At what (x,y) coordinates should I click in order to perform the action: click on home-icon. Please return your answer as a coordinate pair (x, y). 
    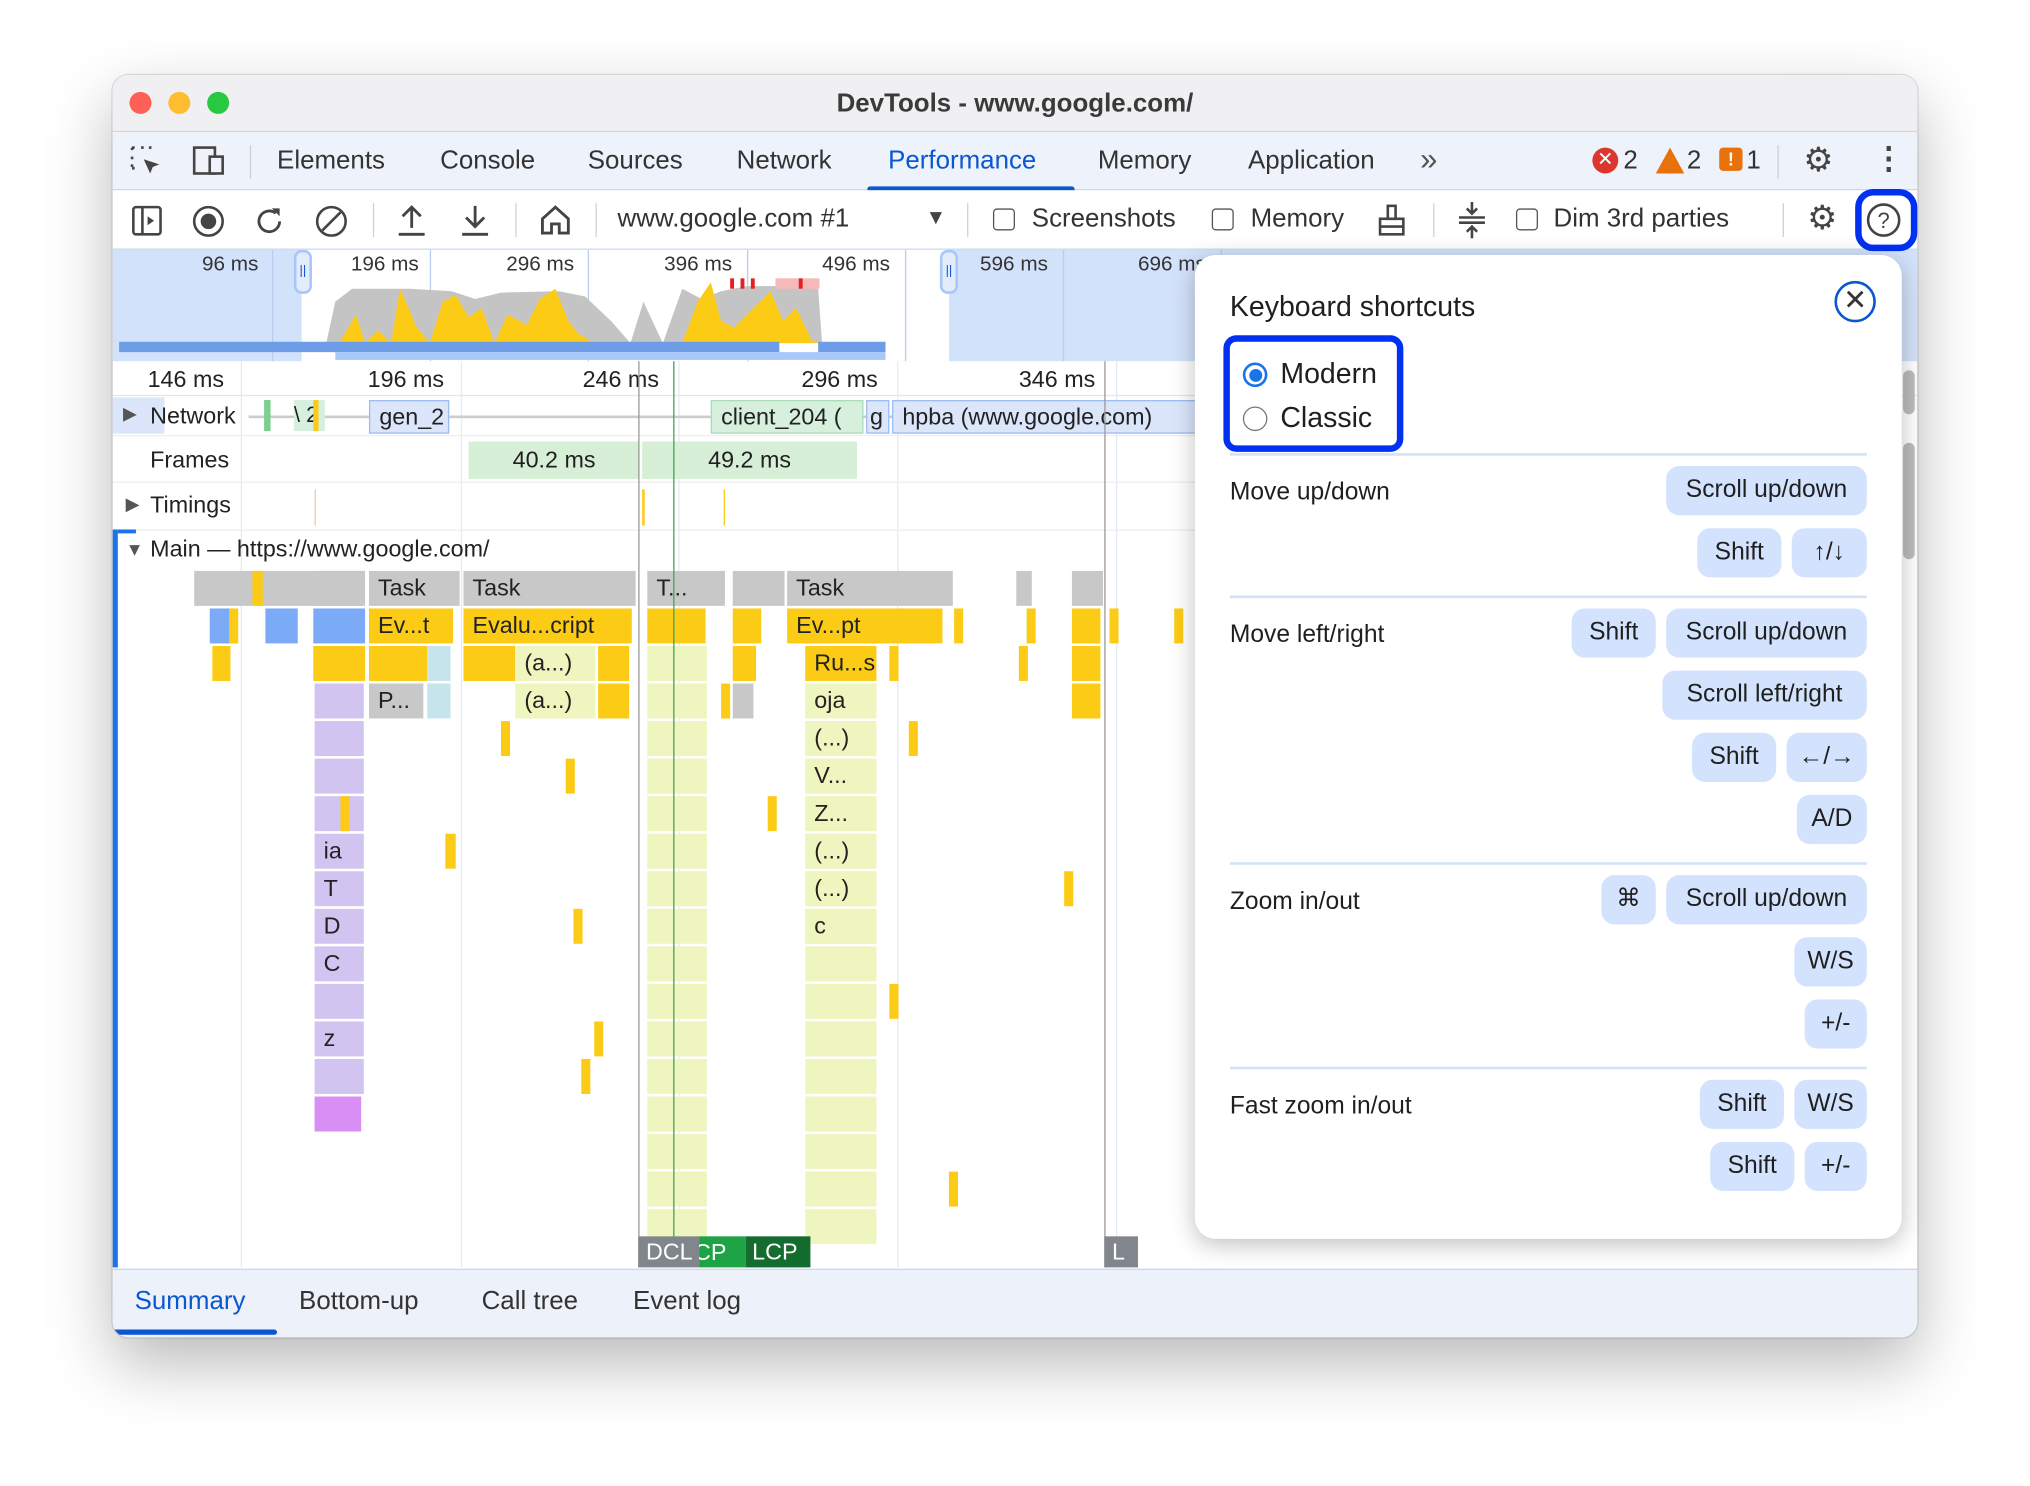
    Looking at the image, I should click on (556, 223).